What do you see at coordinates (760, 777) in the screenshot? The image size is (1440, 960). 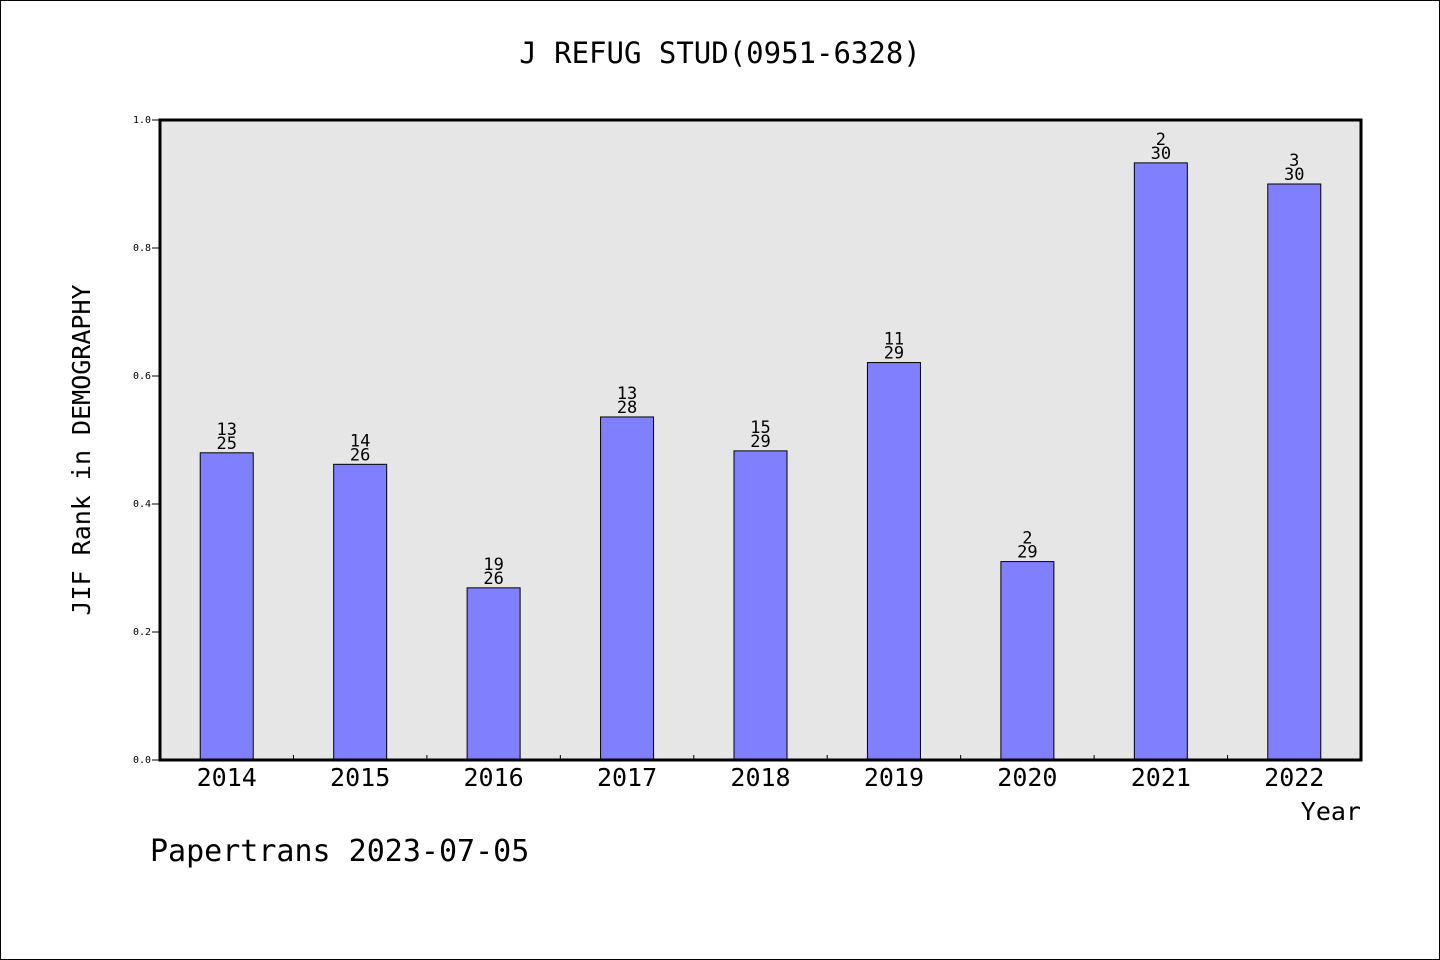 I see `x-tick-label: 2018` at bounding box center [760, 777].